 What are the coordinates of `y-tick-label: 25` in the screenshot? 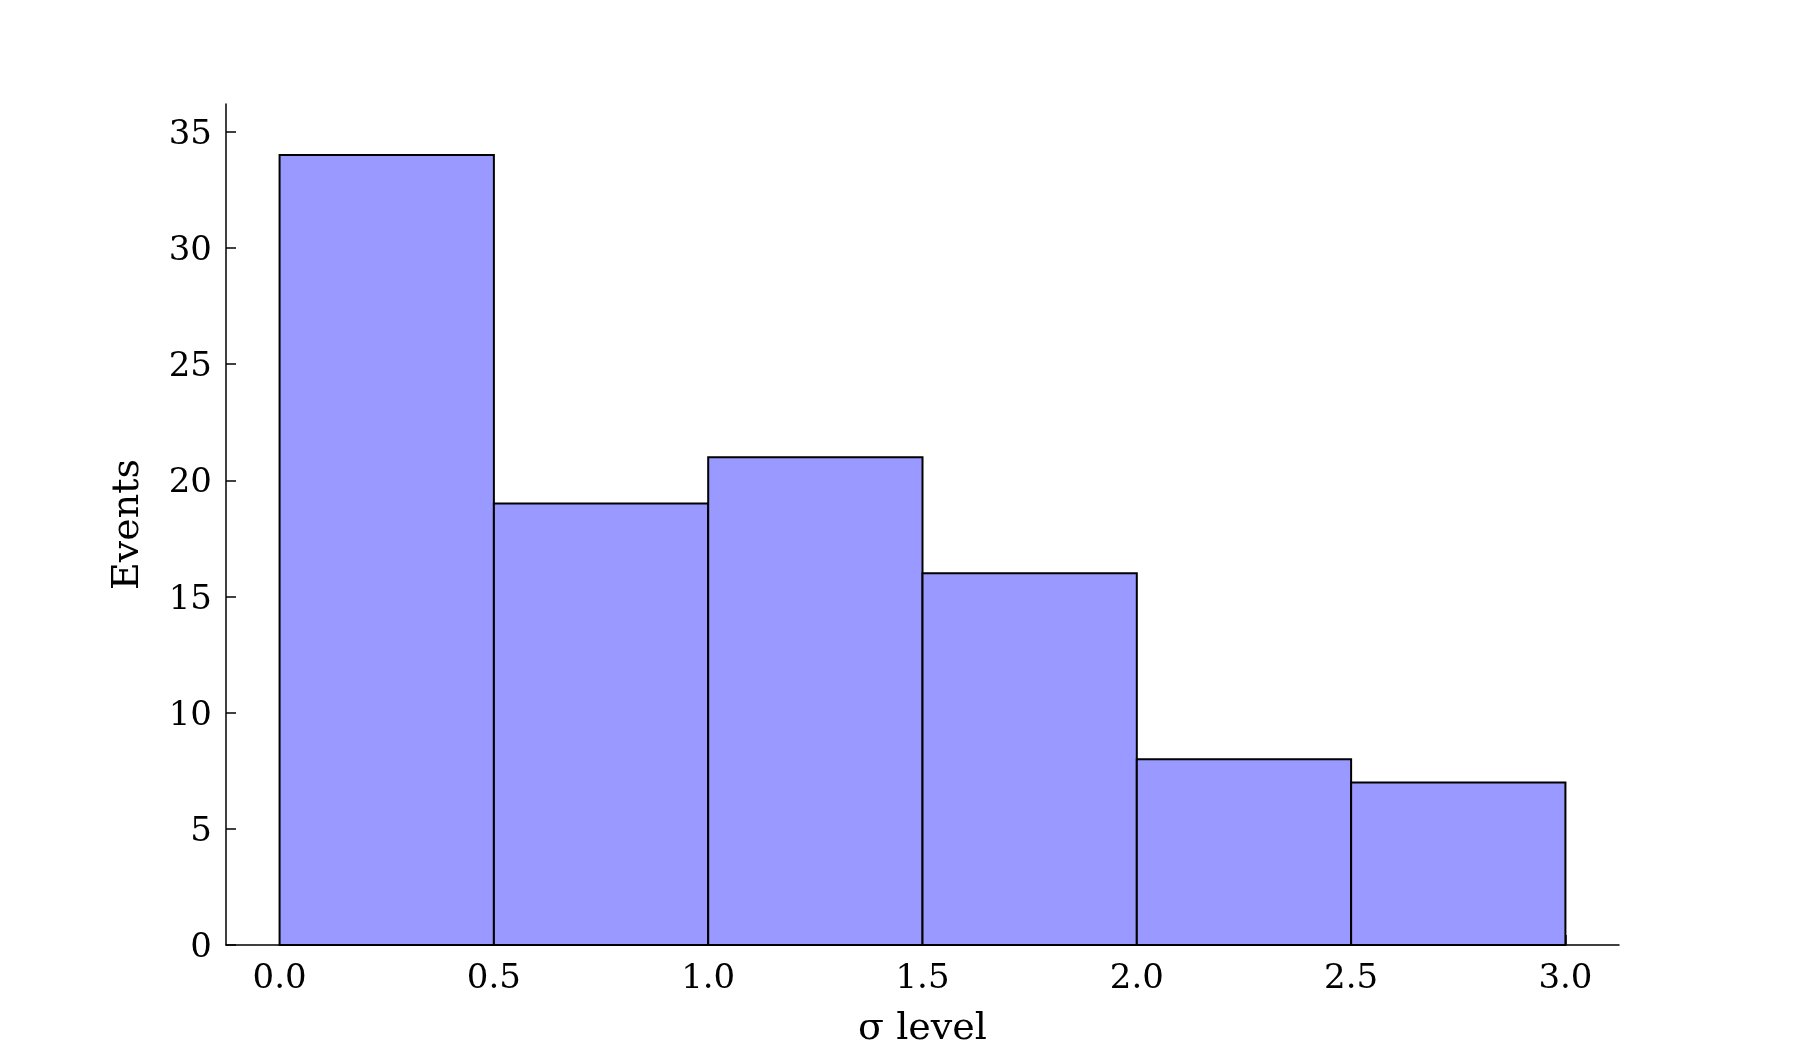 It's located at (190, 364).